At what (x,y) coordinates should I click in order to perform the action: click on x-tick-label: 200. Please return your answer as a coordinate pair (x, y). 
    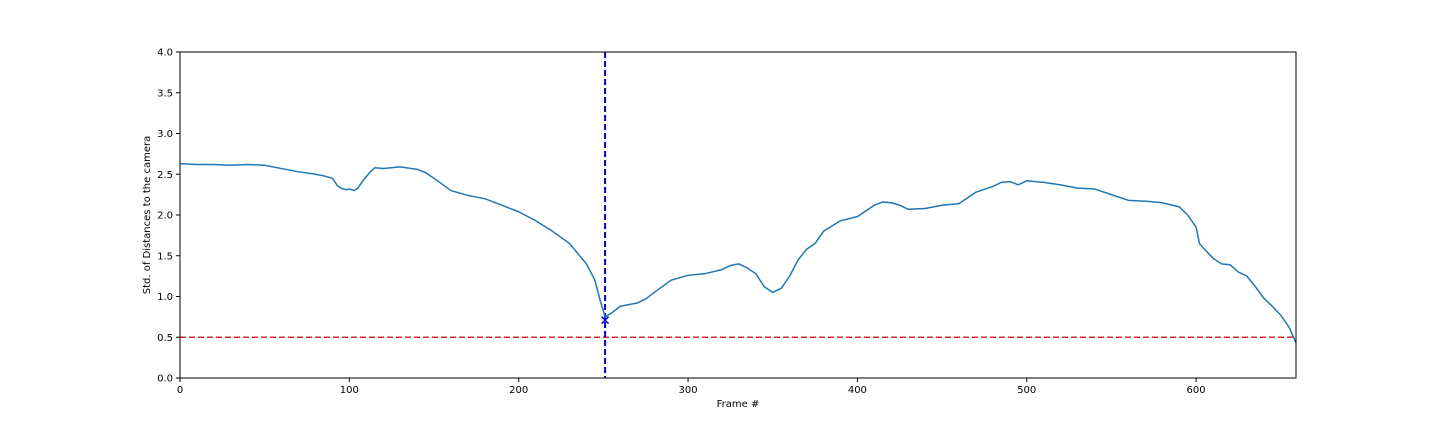
    Looking at the image, I should click on (518, 390).